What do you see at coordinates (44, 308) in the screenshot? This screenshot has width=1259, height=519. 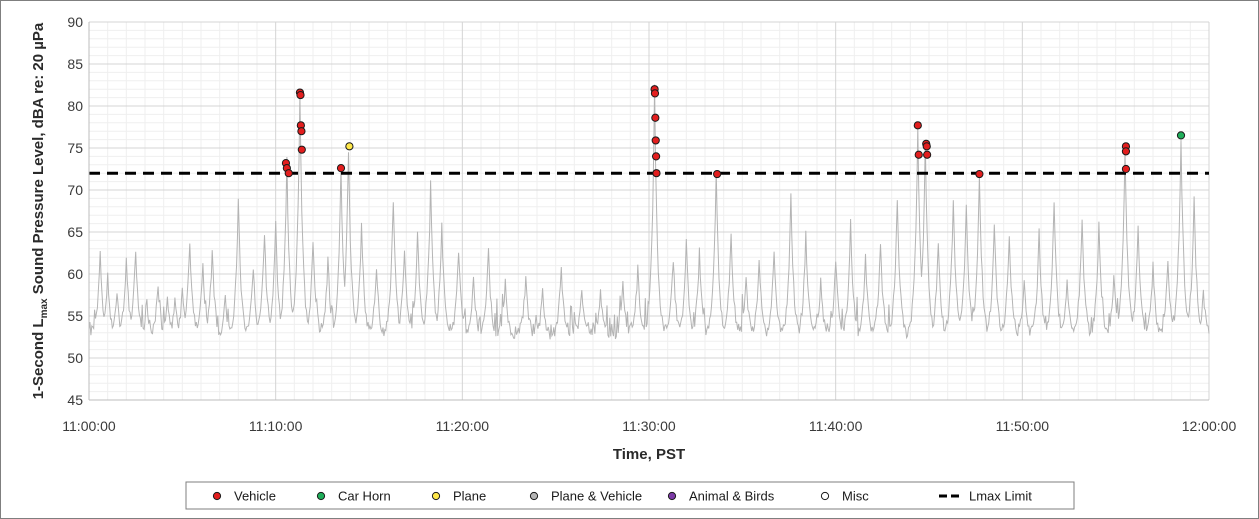 I see `y-axis-title-subscript: max` at bounding box center [44, 308].